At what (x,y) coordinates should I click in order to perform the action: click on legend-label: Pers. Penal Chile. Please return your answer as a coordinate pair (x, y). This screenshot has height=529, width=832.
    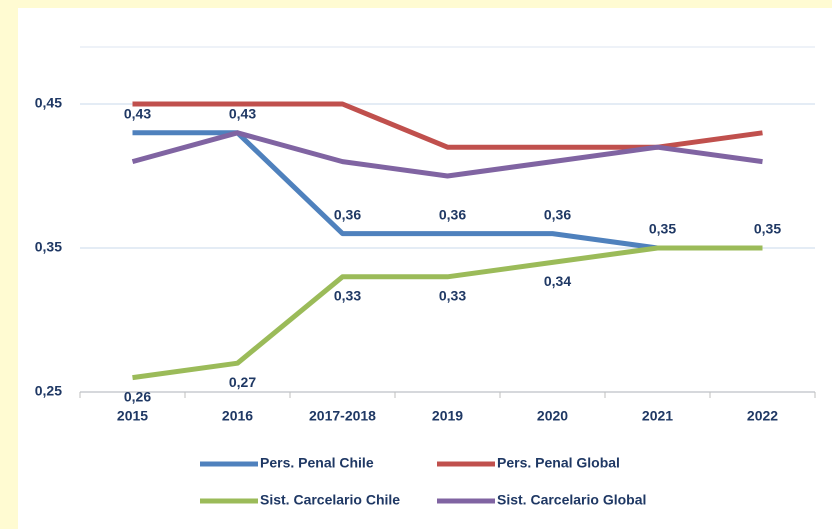
    Looking at the image, I should click on (317, 463).